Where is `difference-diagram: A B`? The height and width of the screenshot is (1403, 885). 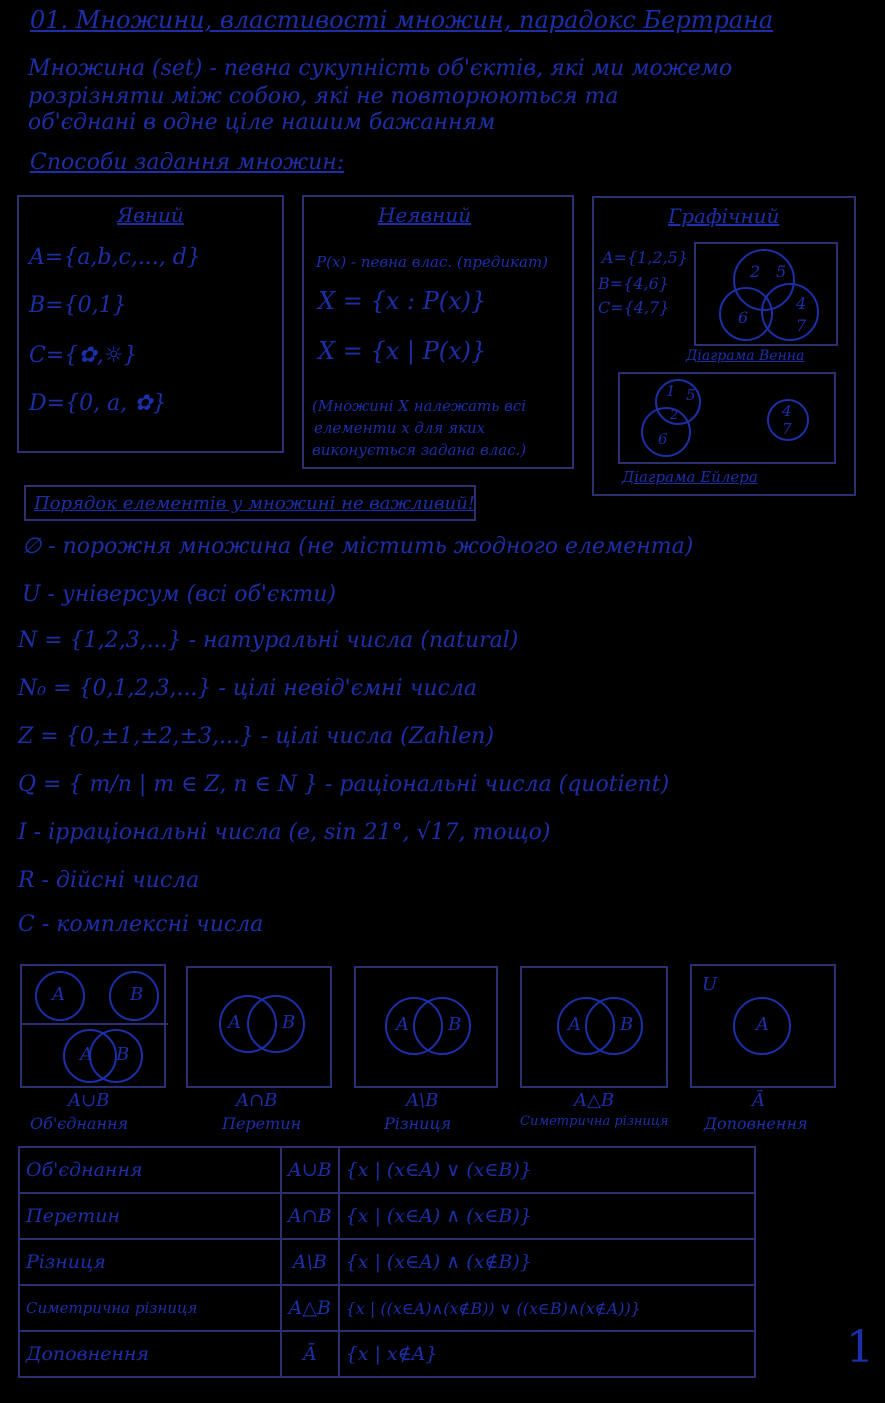
difference-diagram: A B is located at coordinates (426, 1027).